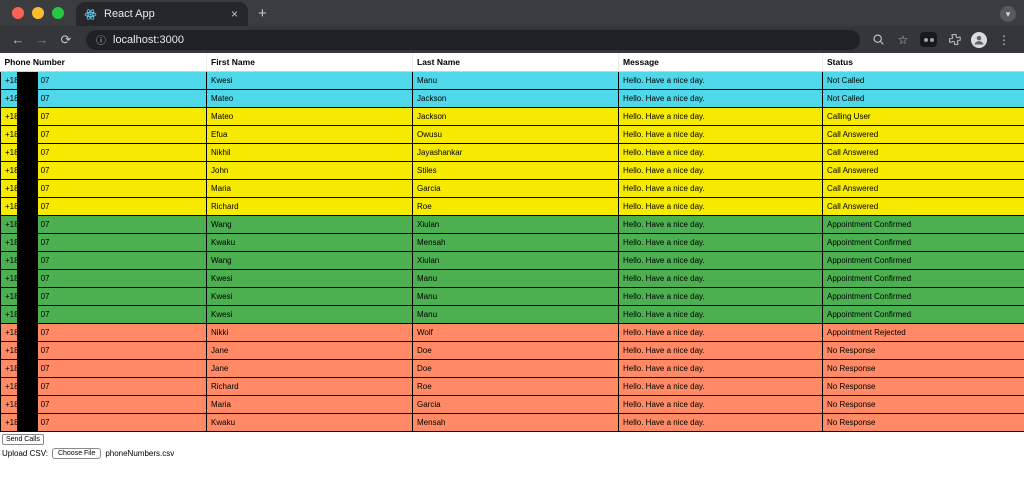 The width and height of the screenshot is (1024, 500). Describe the element at coordinates (234, 14) in the screenshot. I see `close-tab-icon: ×` at that location.